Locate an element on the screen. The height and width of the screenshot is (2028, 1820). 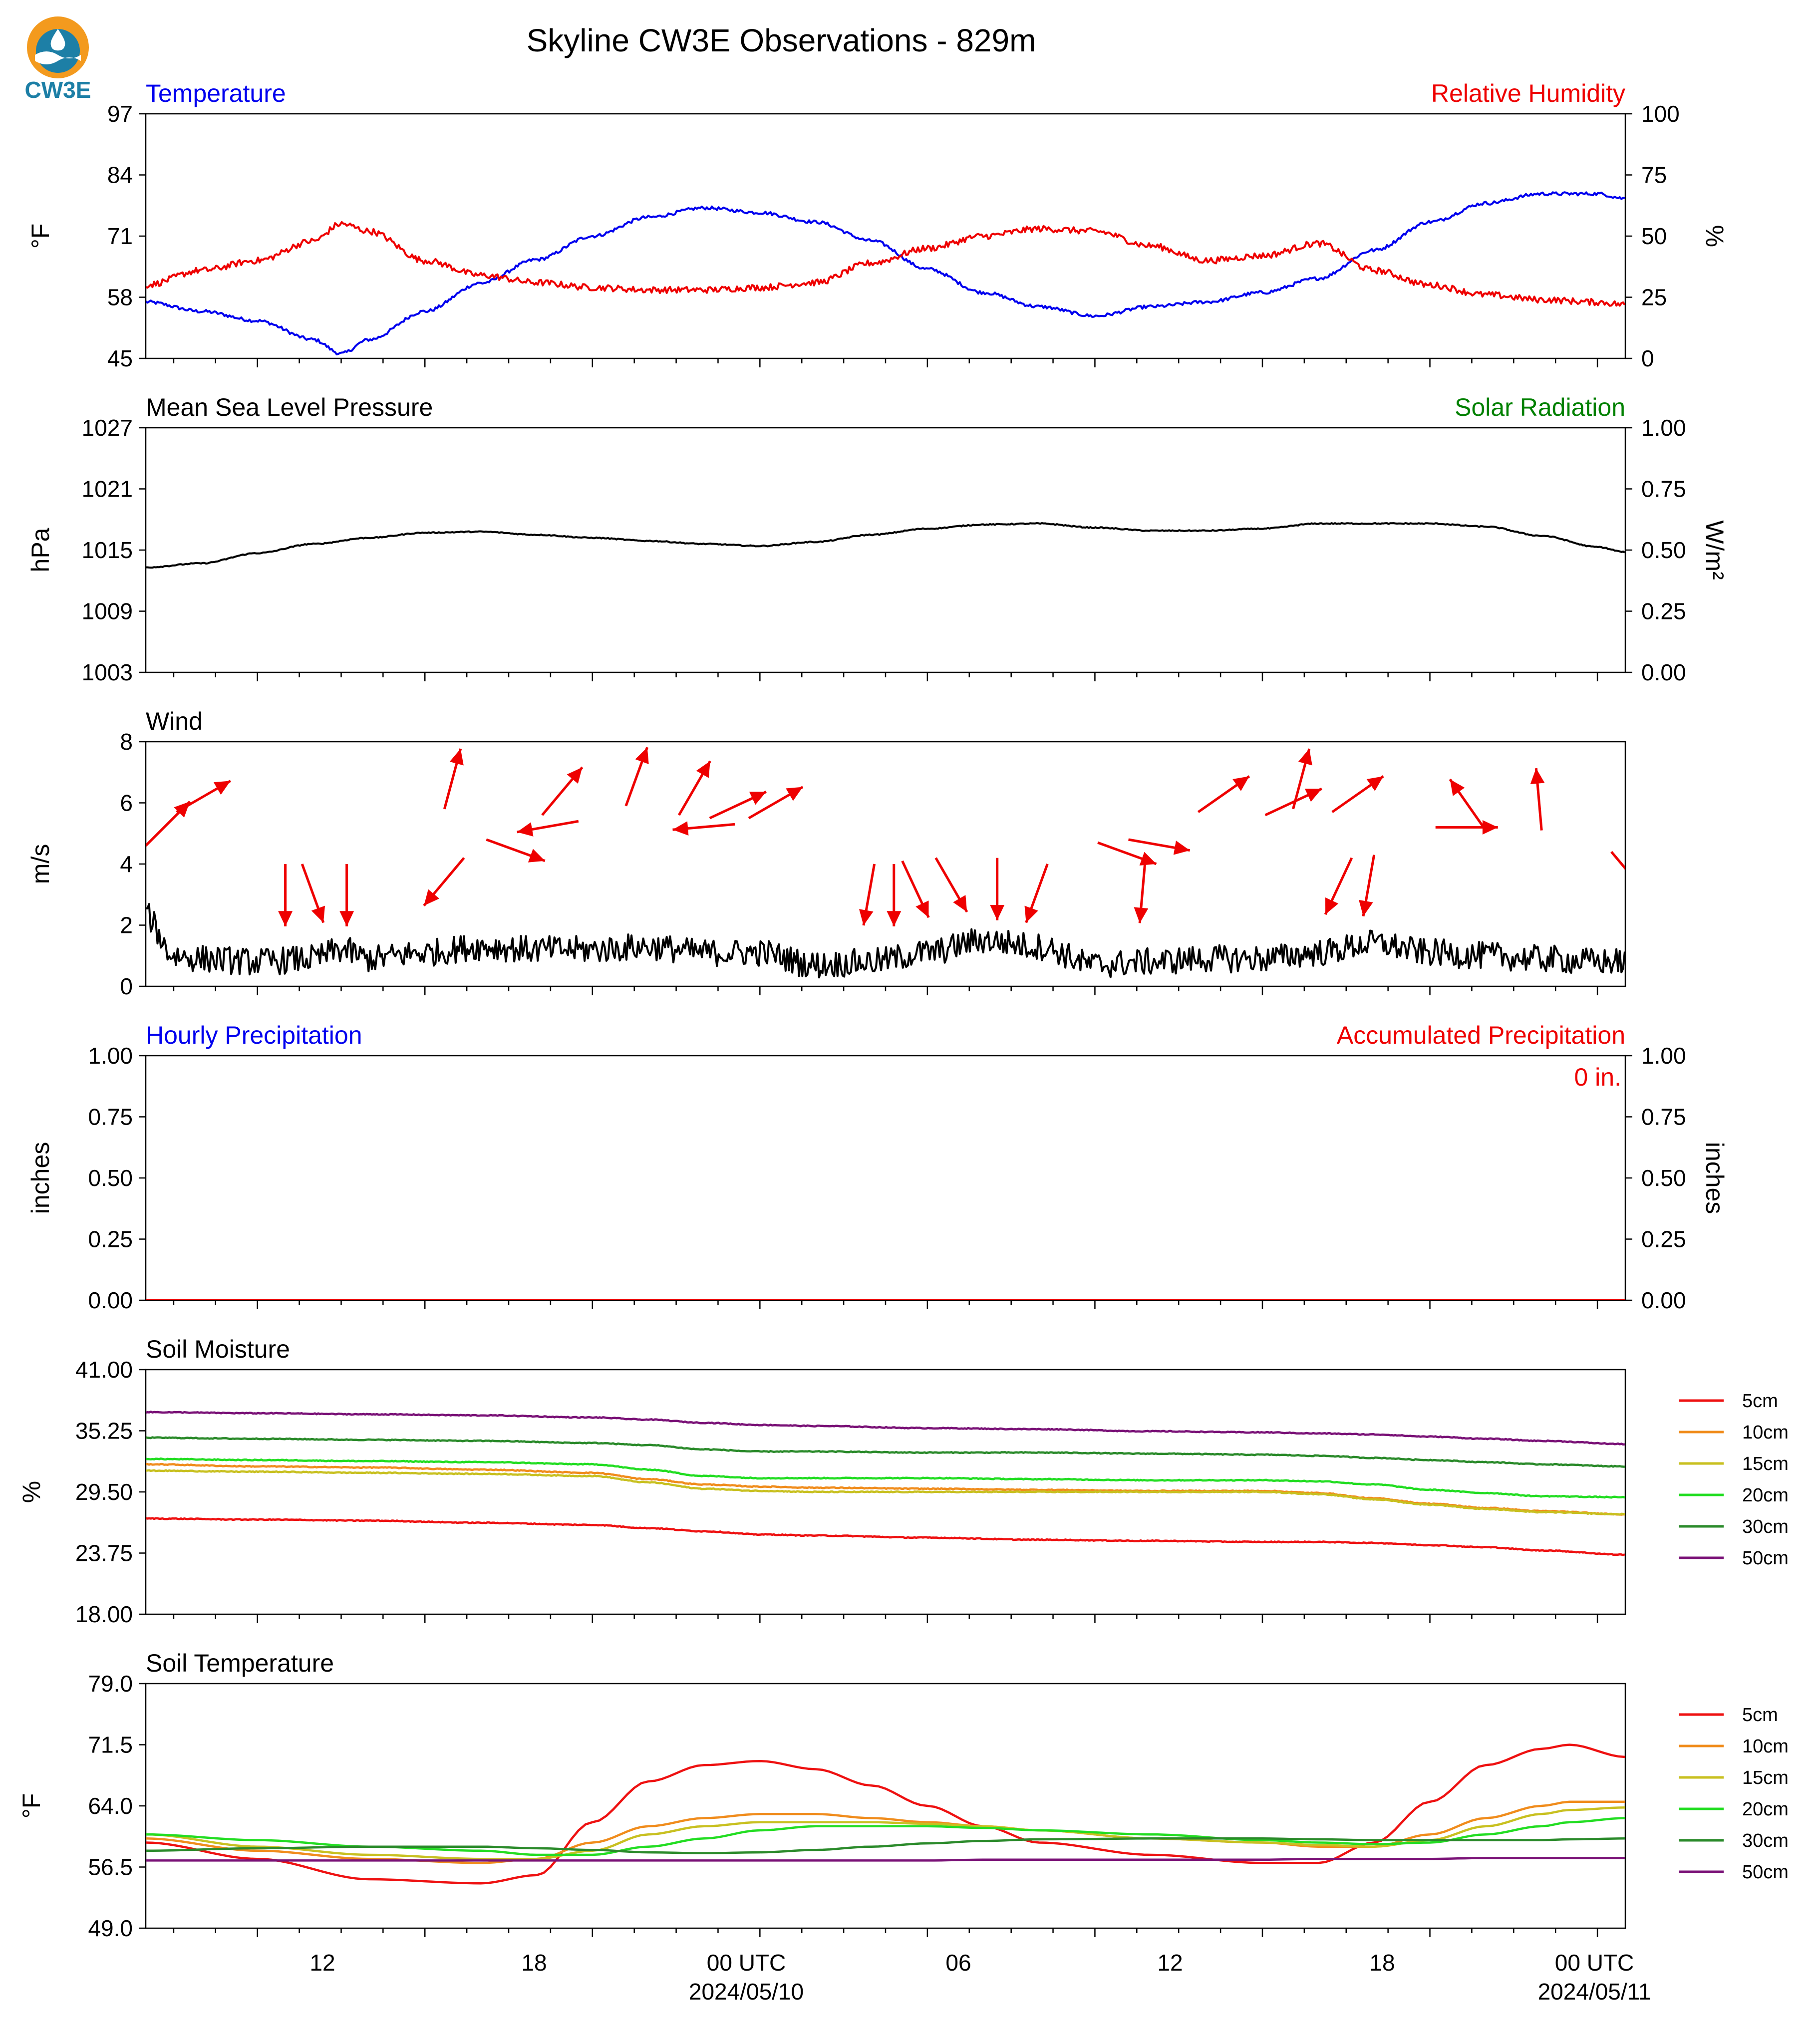
logo-text: CW3E is located at coordinates (58, 90).